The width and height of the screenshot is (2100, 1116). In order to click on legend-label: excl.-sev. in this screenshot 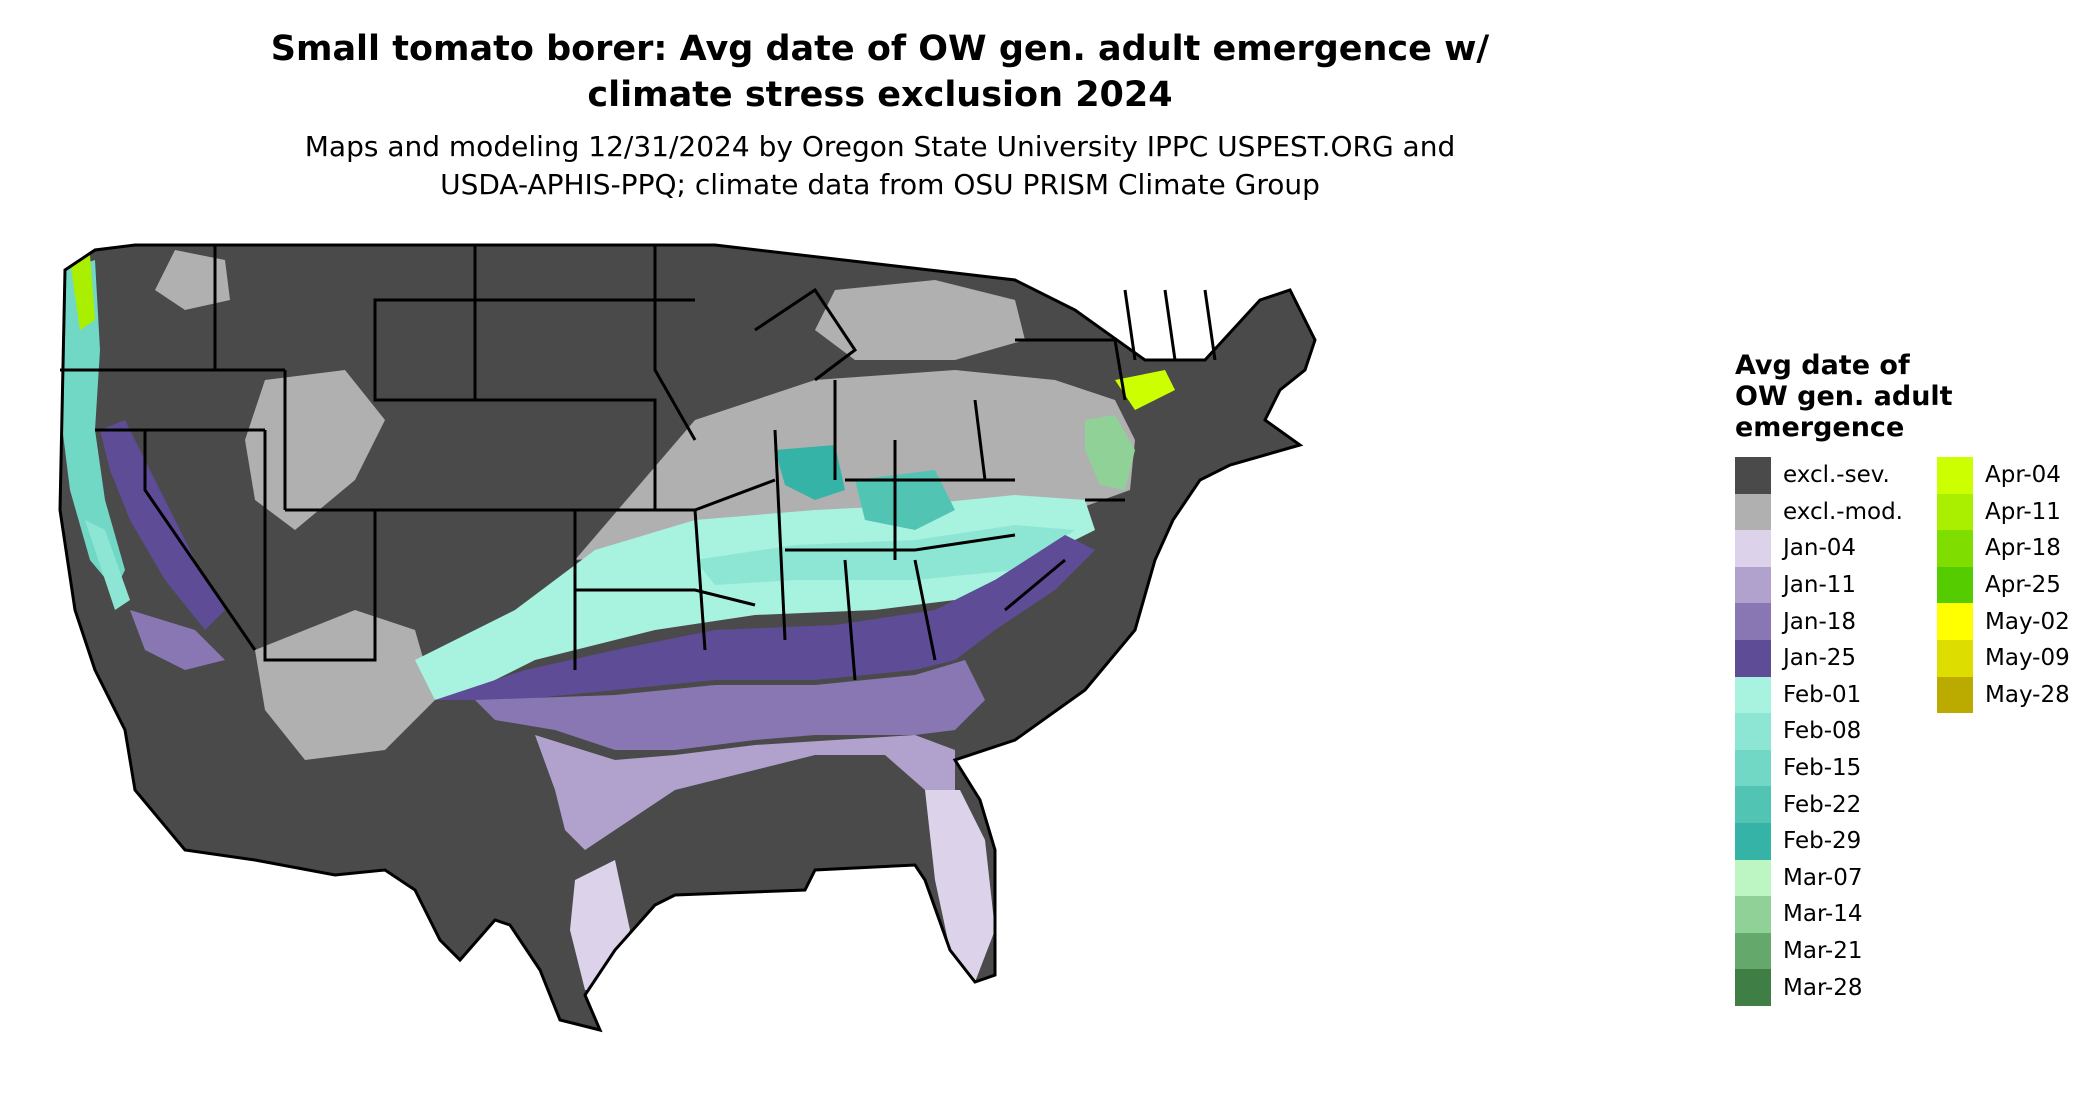, I will do `click(1836, 475)`.